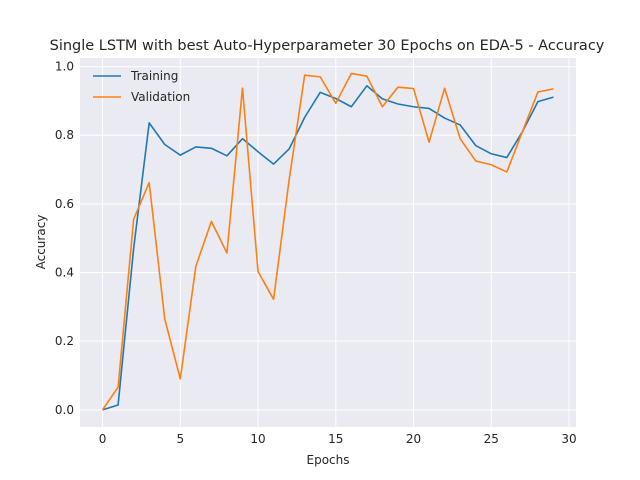 This screenshot has width=640, height=480. What do you see at coordinates (154, 76) in the screenshot?
I see `legend-label-training: Training` at bounding box center [154, 76].